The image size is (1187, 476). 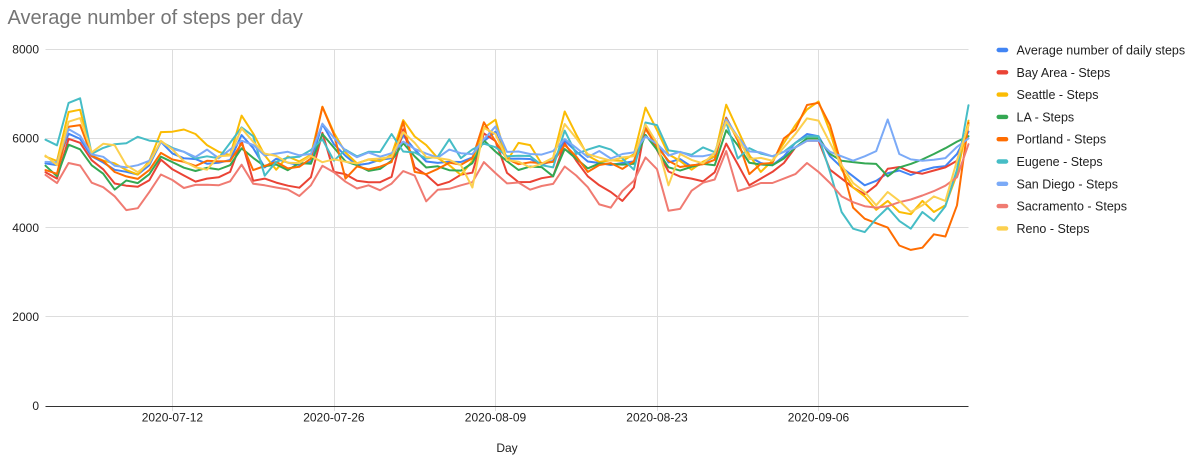 I want to click on svg-text: Reno - Steps, so click(x=1053, y=229).